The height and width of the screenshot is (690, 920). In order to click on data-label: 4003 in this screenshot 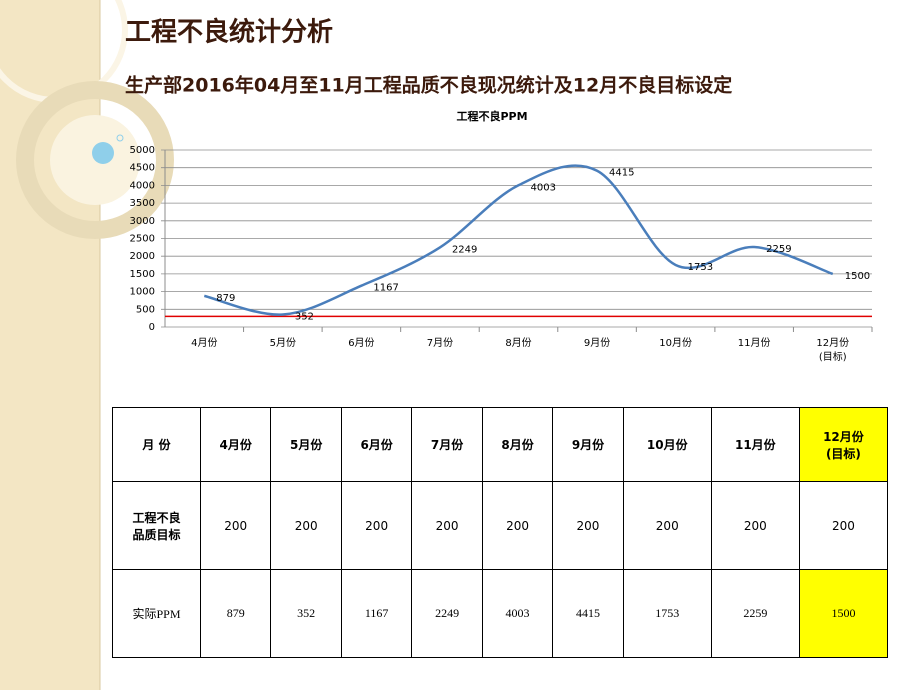, I will do `click(543, 187)`.